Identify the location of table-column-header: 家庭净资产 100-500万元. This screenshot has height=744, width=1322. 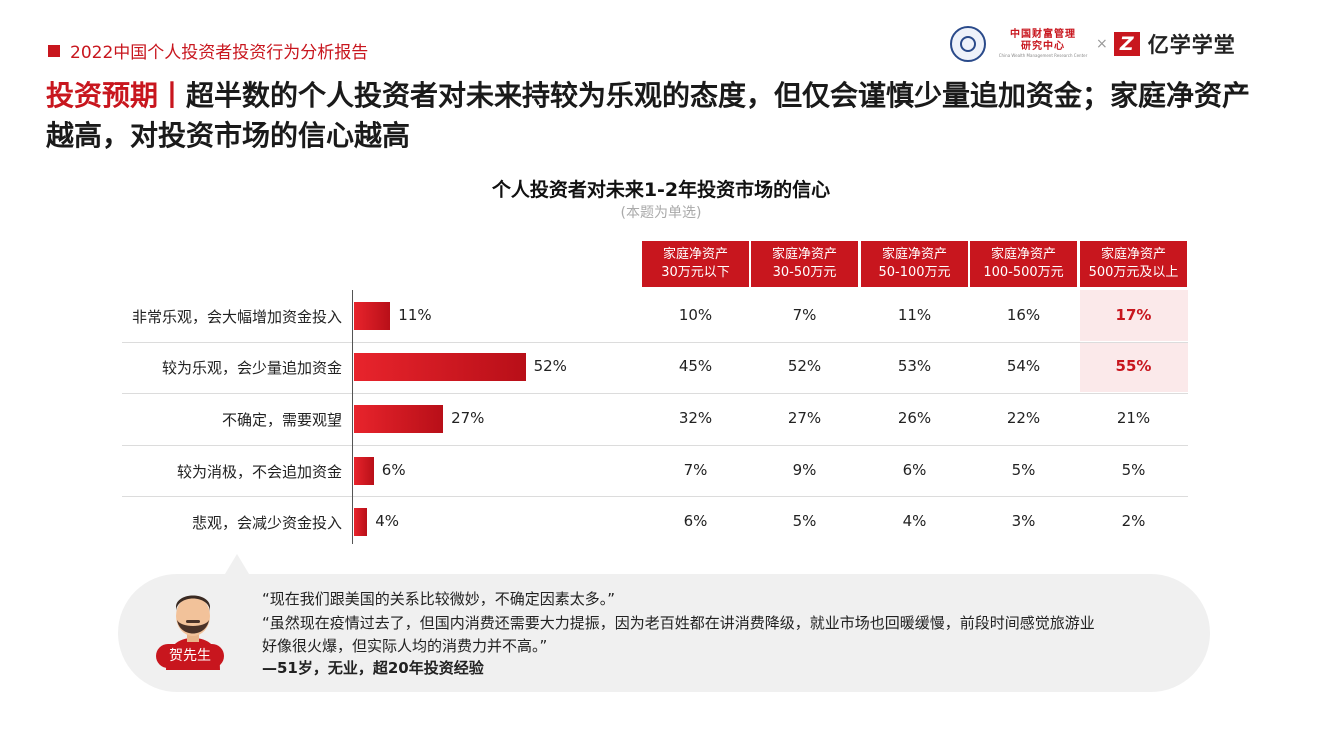
(1023, 264).